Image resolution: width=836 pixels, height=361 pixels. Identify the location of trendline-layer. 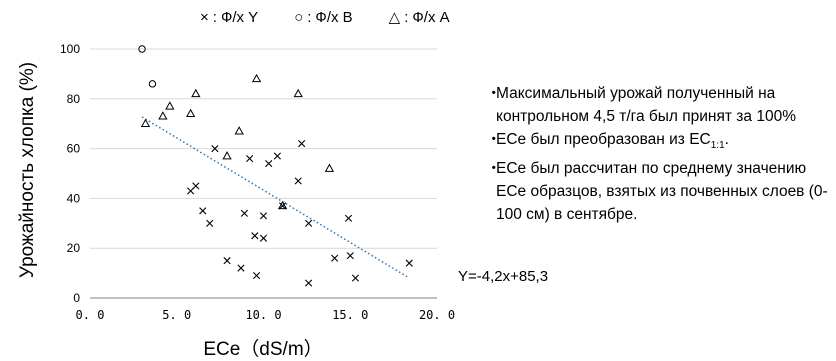
(275, 197).